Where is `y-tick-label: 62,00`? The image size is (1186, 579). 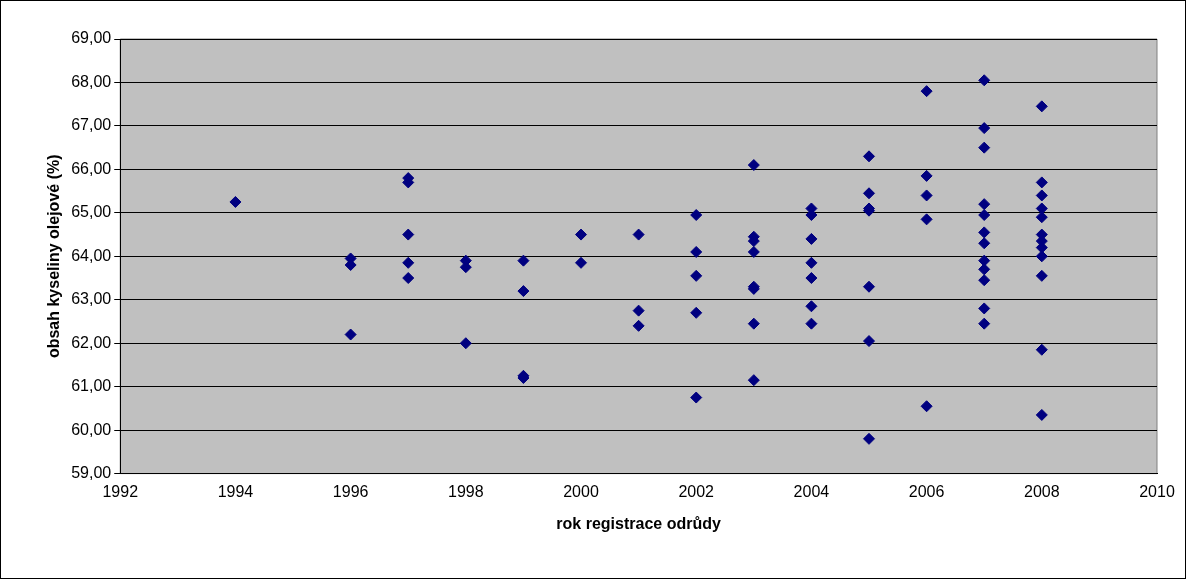
y-tick-label: 62,00 is located at coordinates (91, 342).